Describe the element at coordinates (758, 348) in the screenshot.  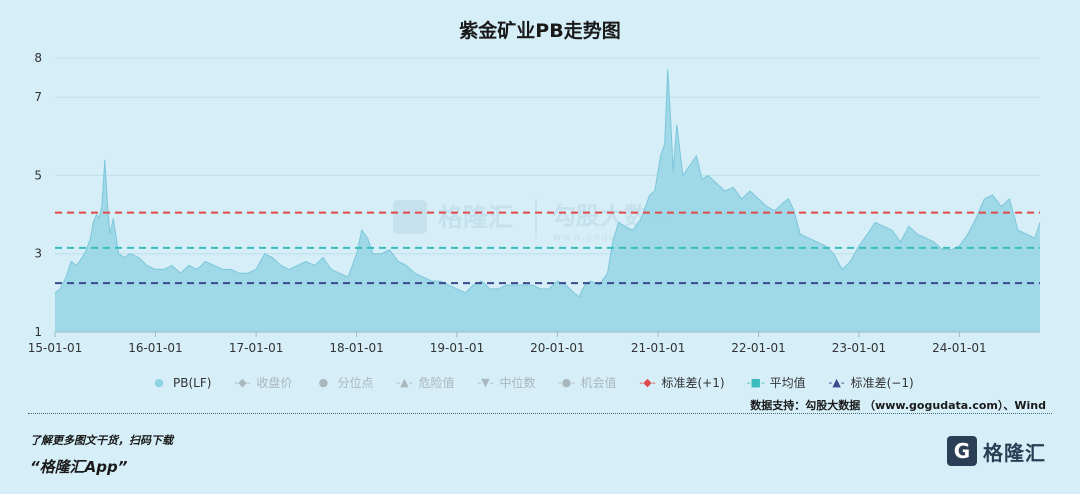
I see `x-tick-label: 22-01-01` at that location.